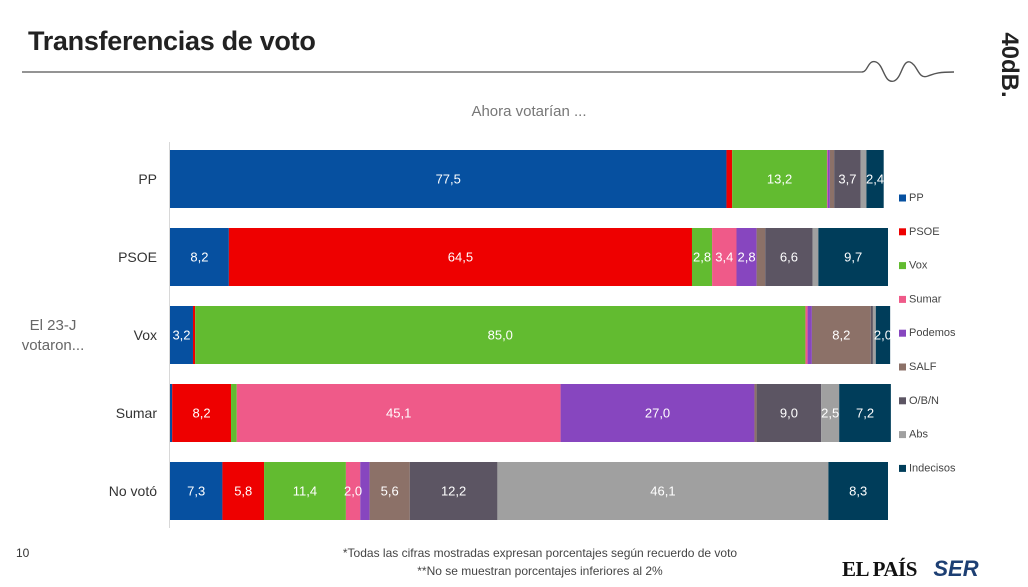  I want to click on data-label-vox-vox: 85,0, so click(500, 335).